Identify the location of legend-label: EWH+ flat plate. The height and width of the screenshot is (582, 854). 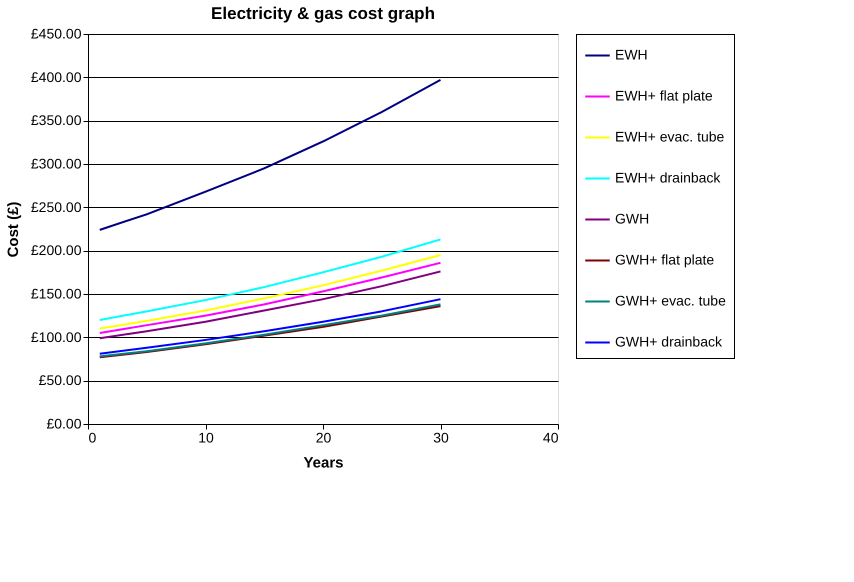
(664, 96).